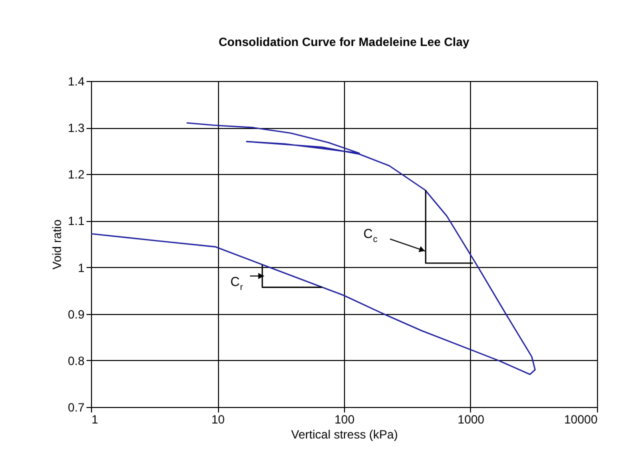  What do you see at coordinates (76, 314) in the screenshot?
I see `y-tick-label: 0.9` at bounding box center [76, 314].